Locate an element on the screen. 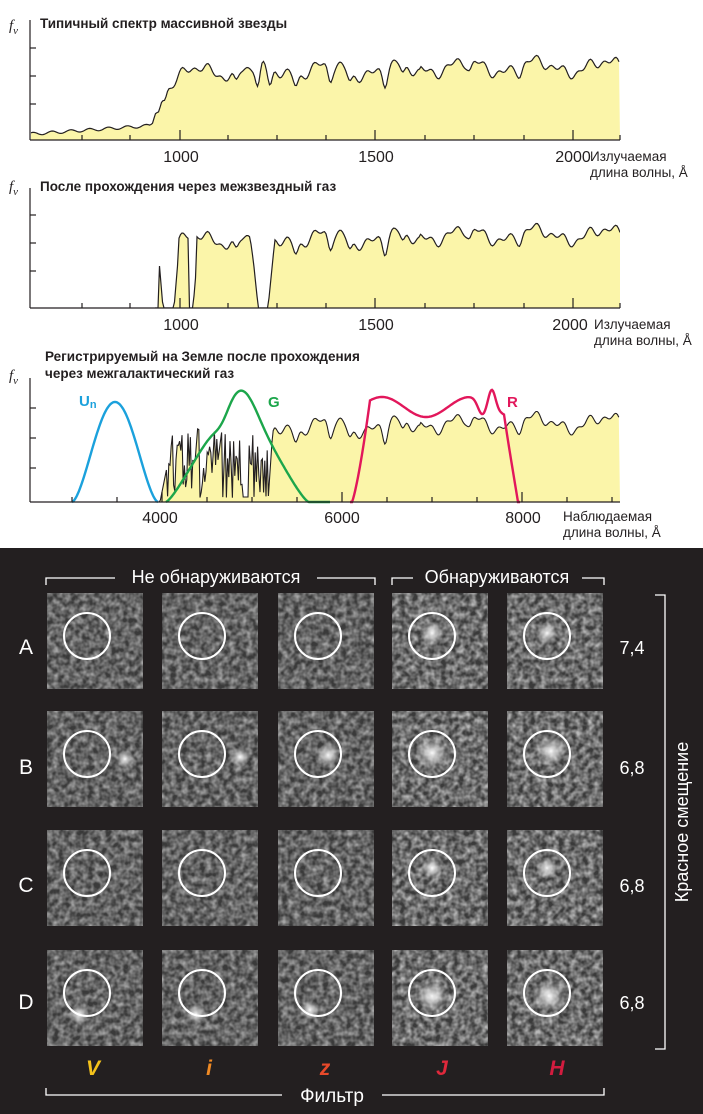 This screenshot has width=703, height=1114. redshift-value-d: 6,8 is located at coordinates (631, 1003).